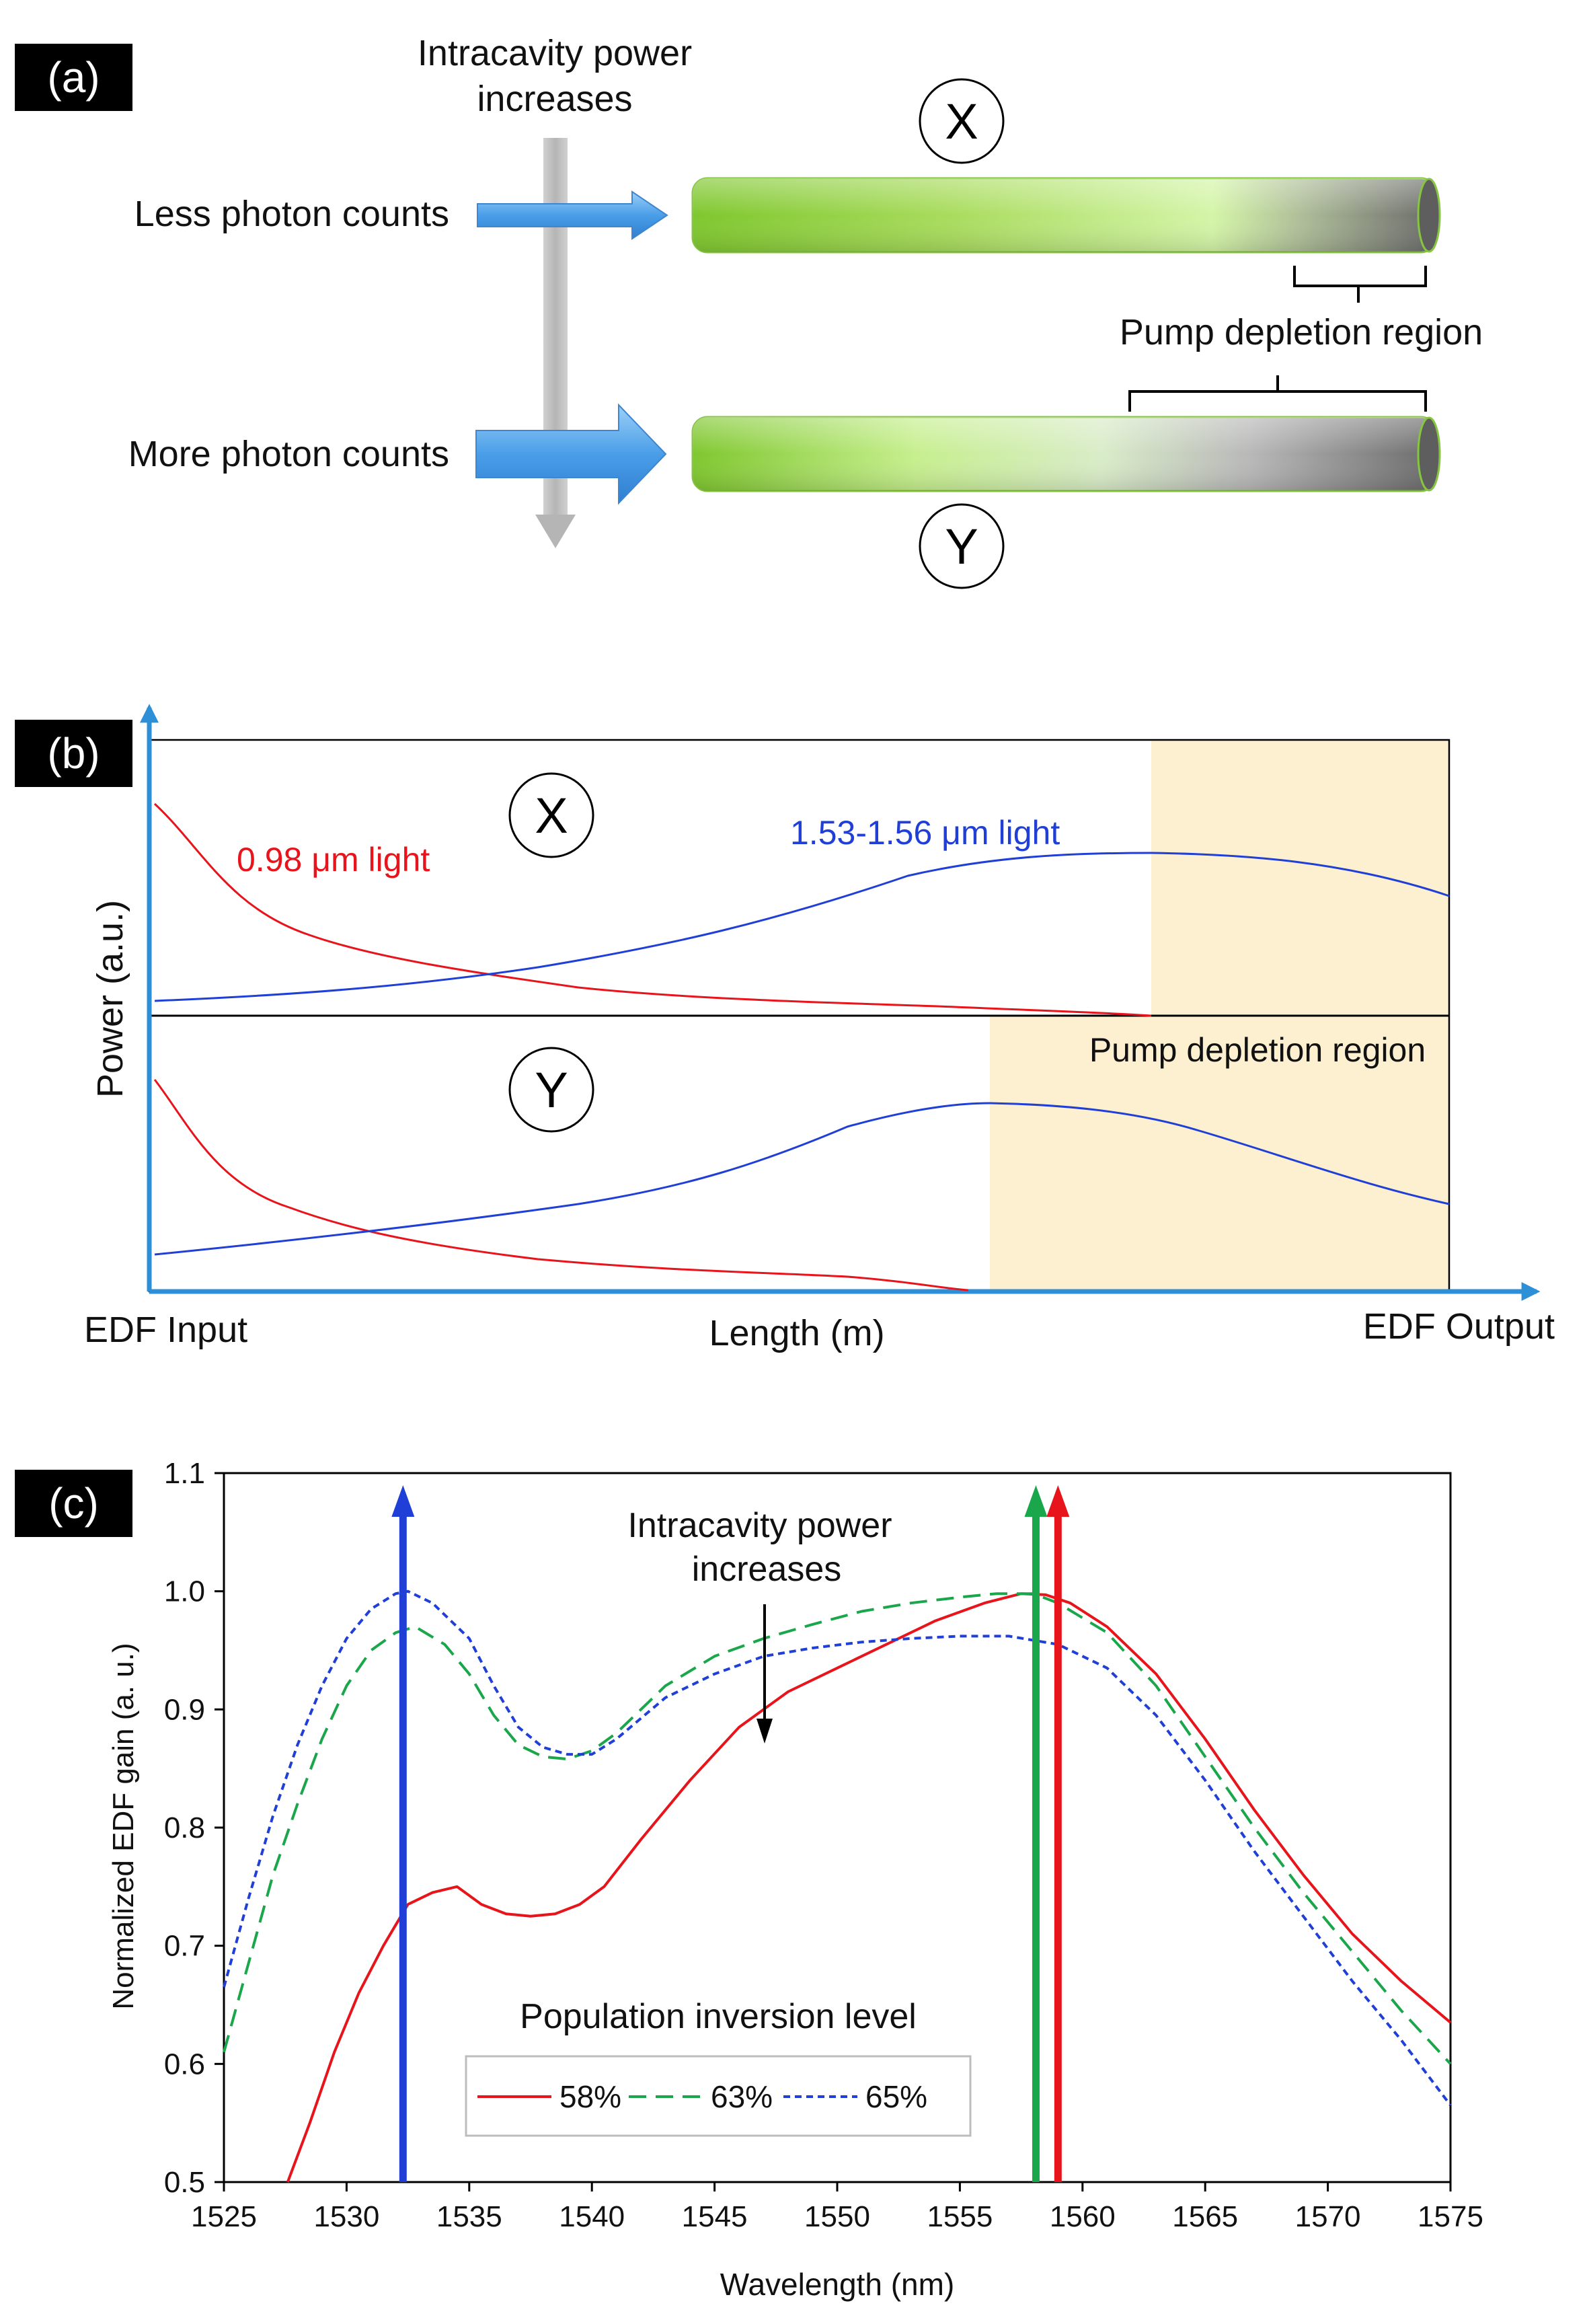  Describe the element at coordinates (759, 1525) in the screenshot. I see `annotation-line1: Intracavity power` at that location.